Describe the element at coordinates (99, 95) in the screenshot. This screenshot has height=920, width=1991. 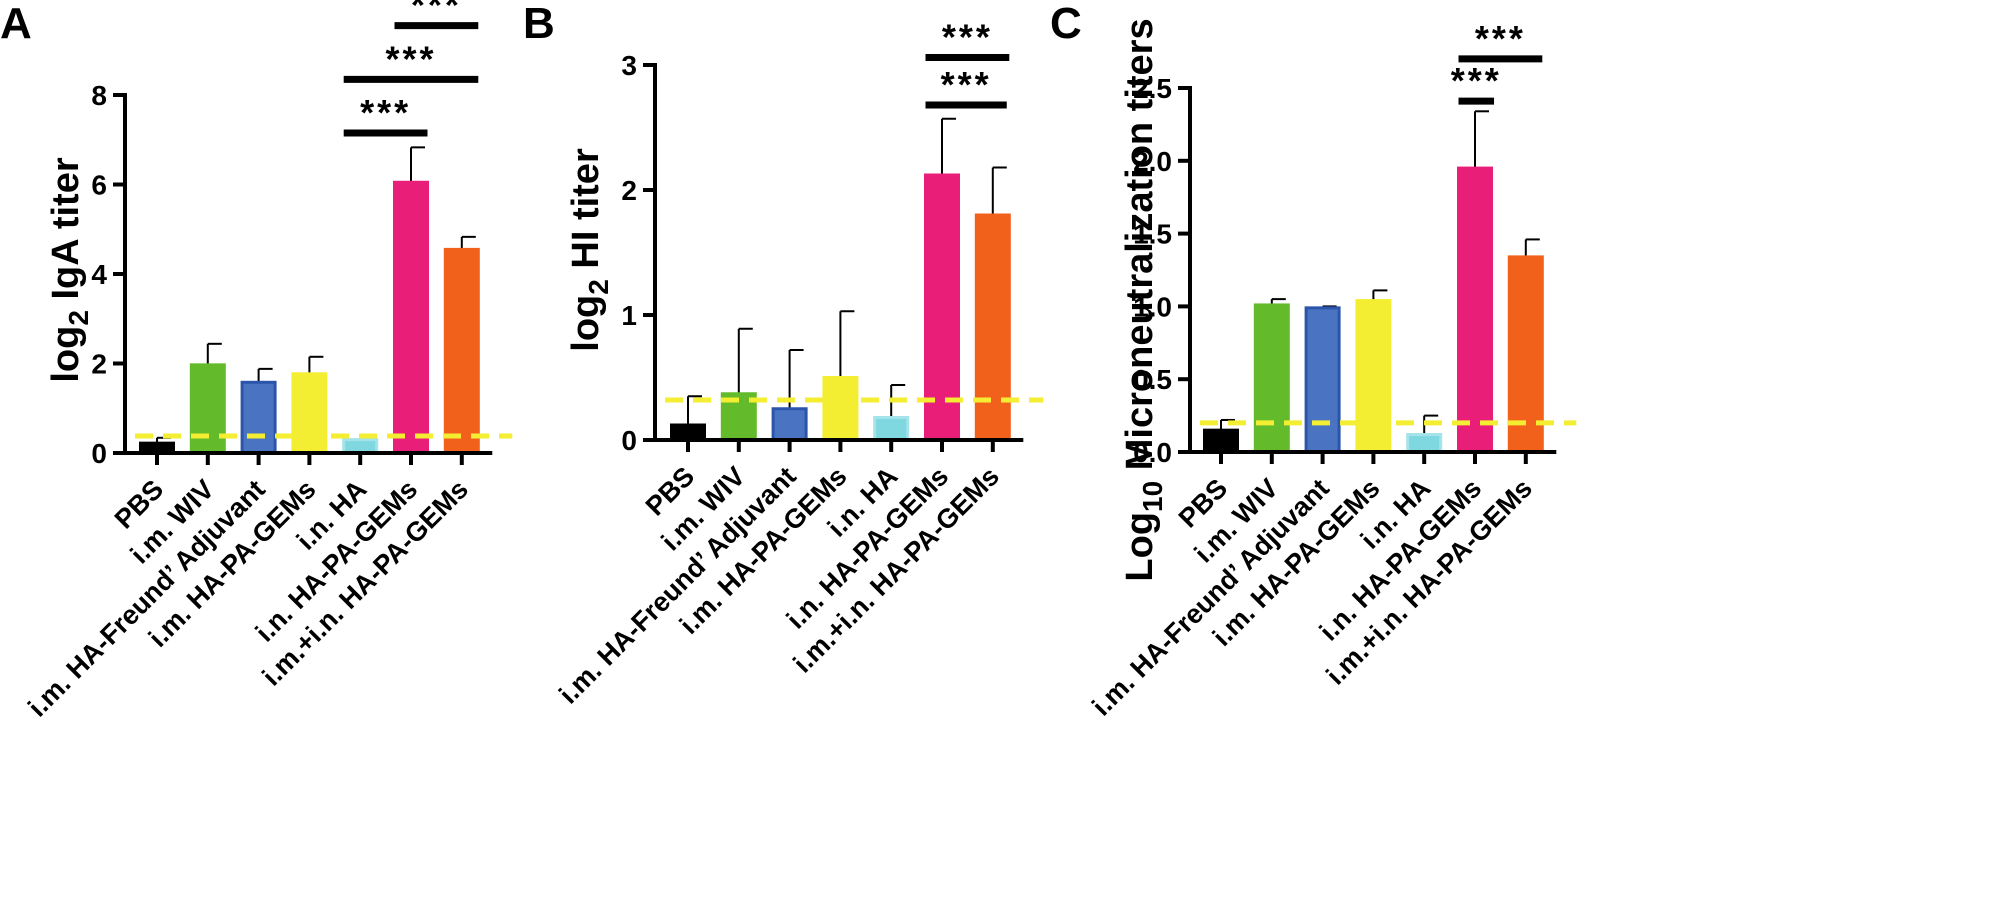
I see `y-tick-label: 8` at that location.